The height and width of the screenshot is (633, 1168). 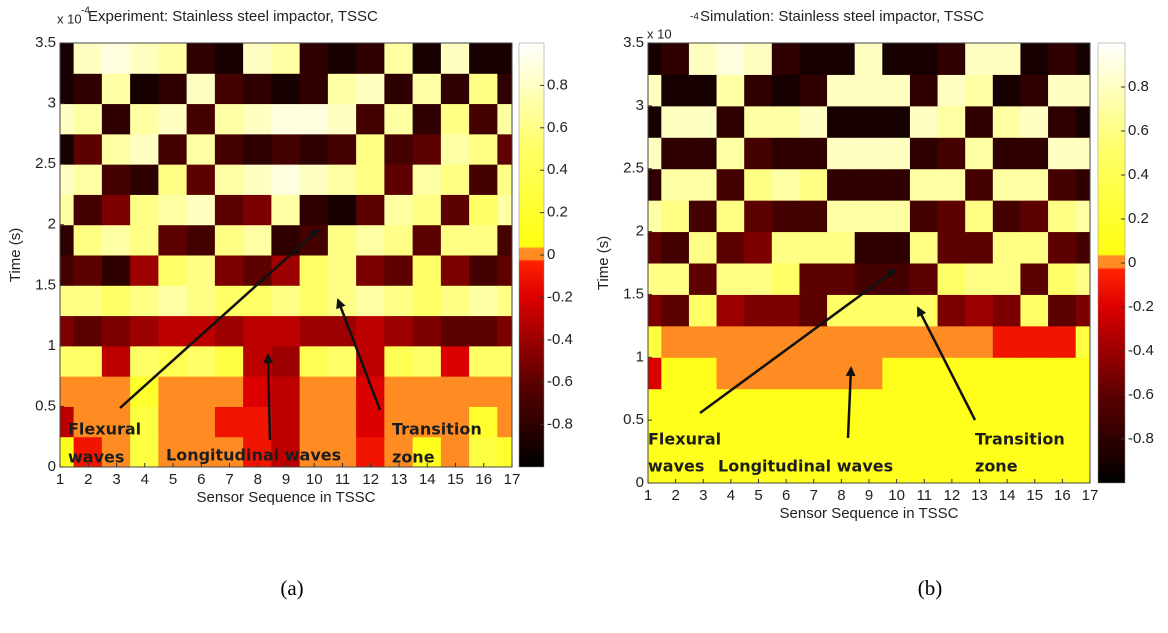 I want to click on x-tick-label: 1, so click(x=60, y=479).